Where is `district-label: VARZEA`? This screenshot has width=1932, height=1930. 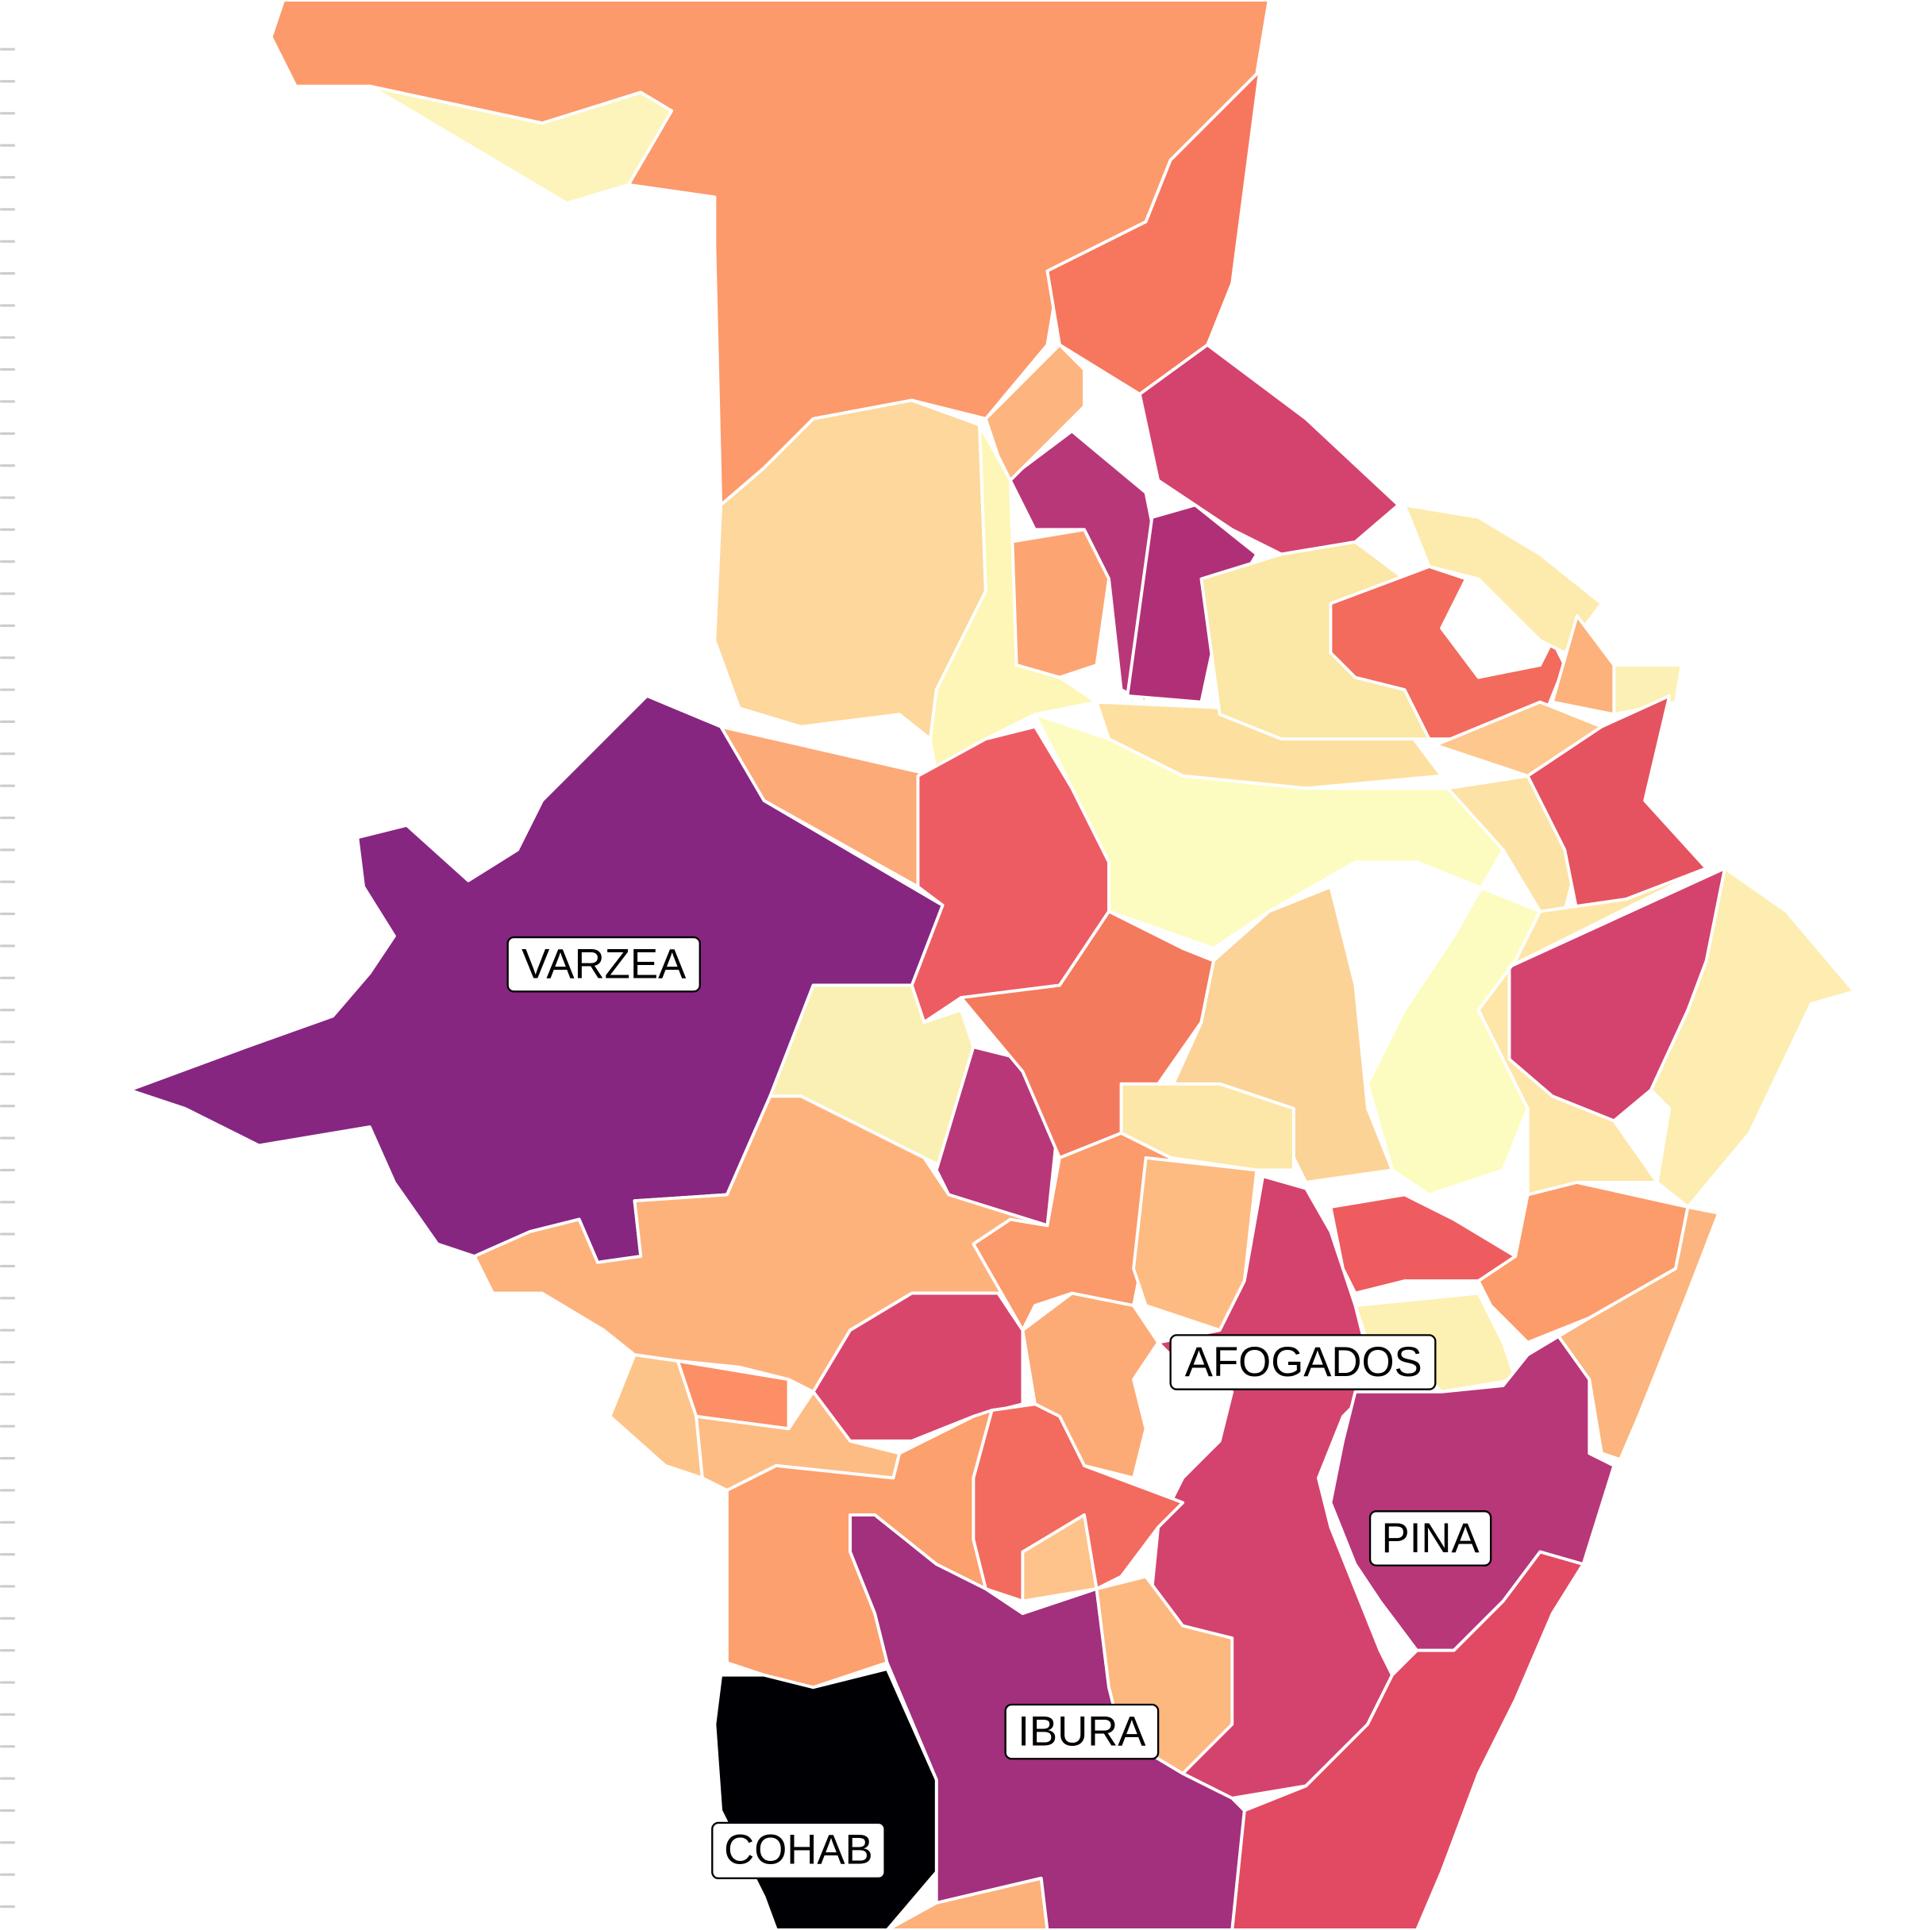
district-label: VARZEA is located at coordinates (604, 964).